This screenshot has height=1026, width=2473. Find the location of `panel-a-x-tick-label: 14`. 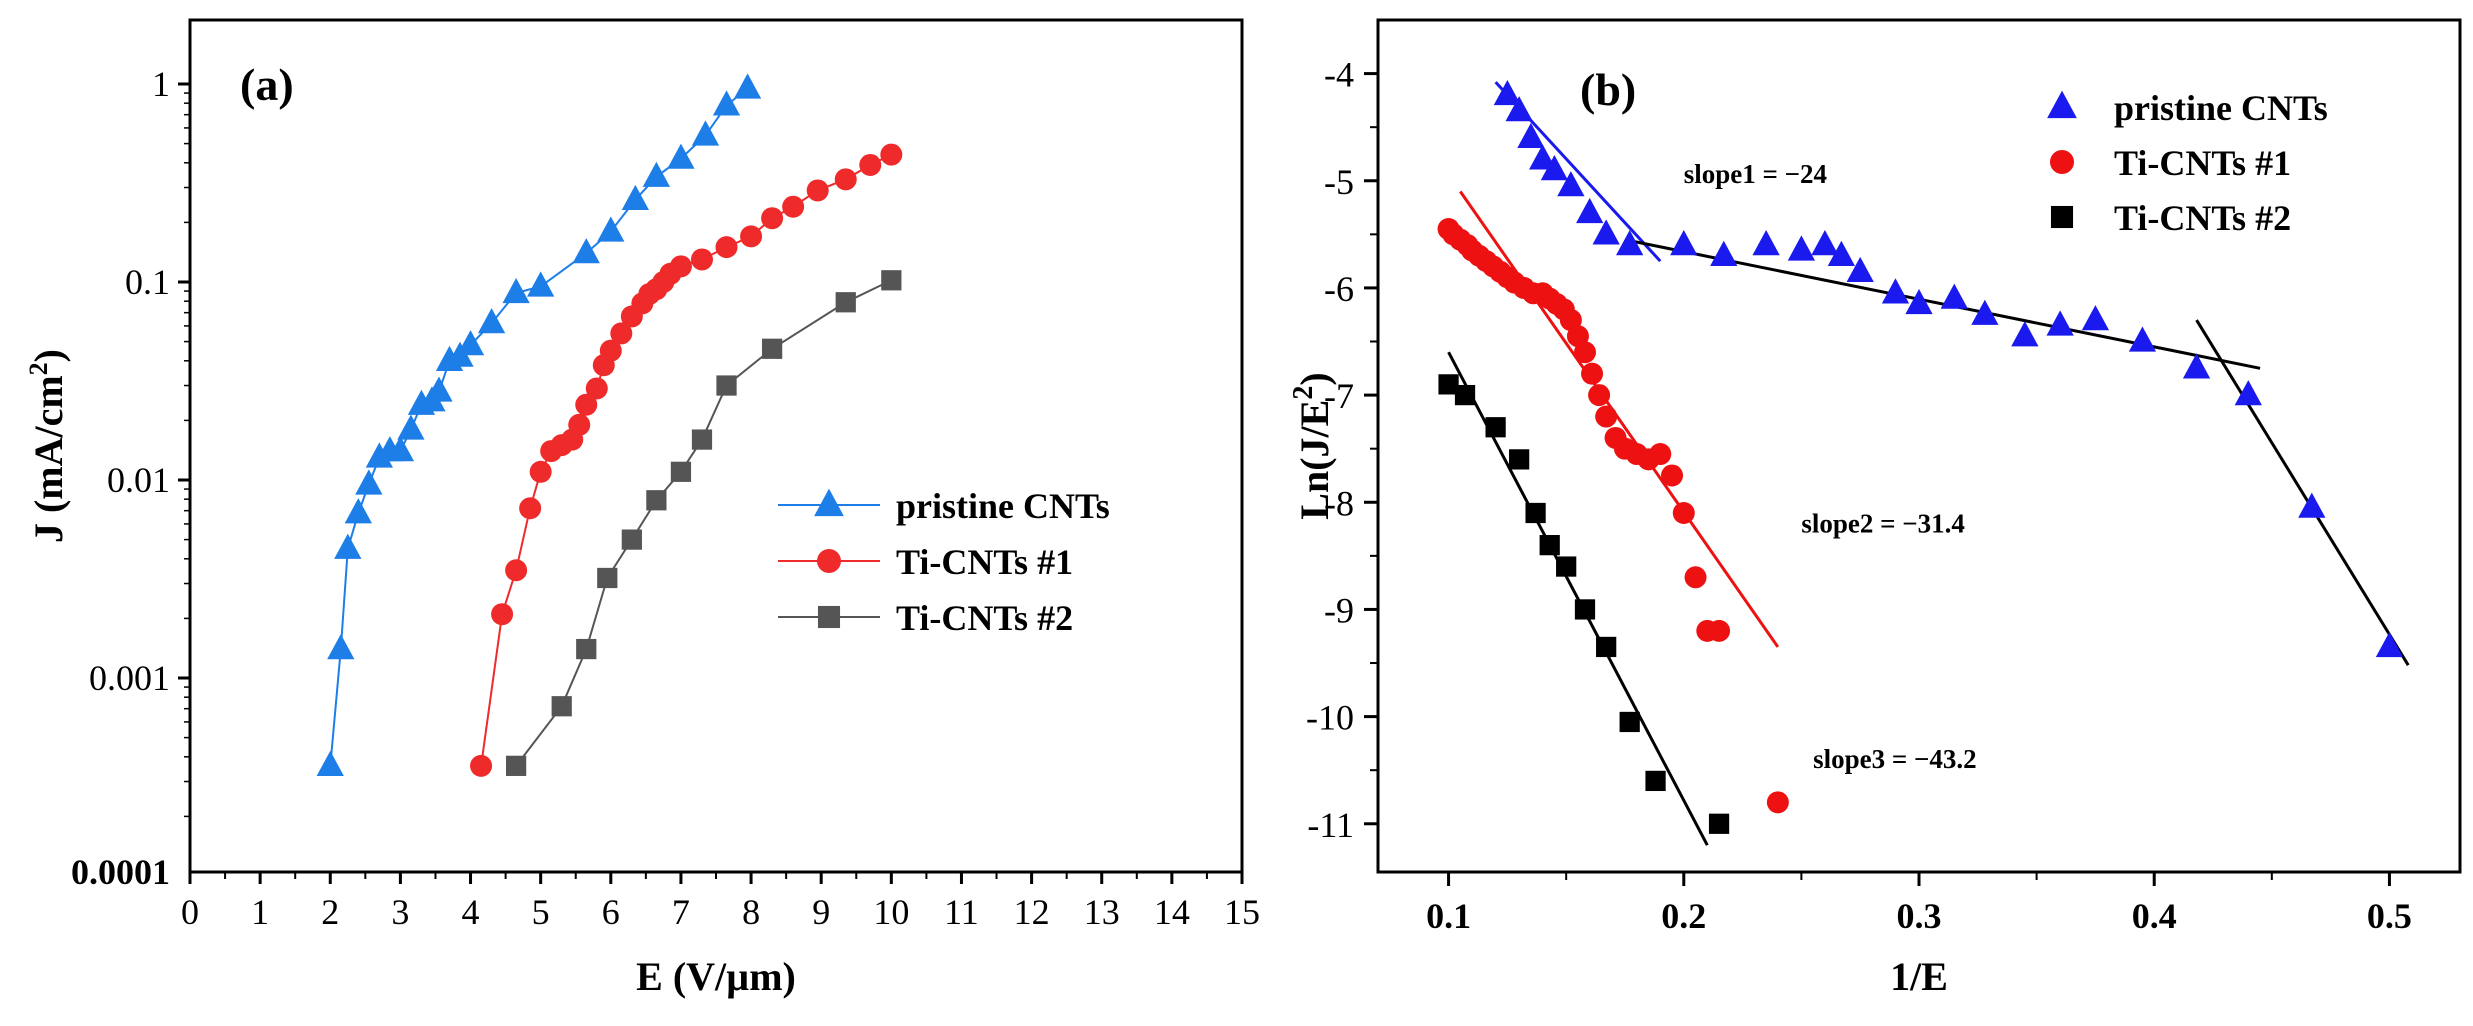

panel-a-x-tick-label: 14 is located at coordinates (1172, 912).